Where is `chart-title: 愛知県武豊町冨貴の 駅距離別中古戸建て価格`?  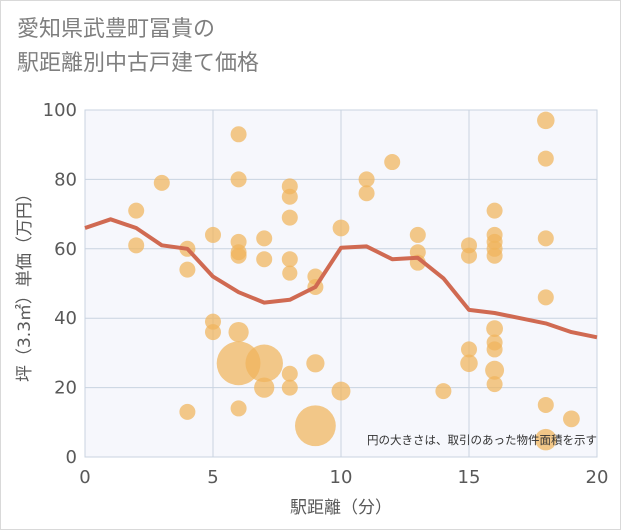
chart-title: 愛知県武豊町冨貴の 駅距離別中古戸建て価格 is located at coordinates (138, 46).